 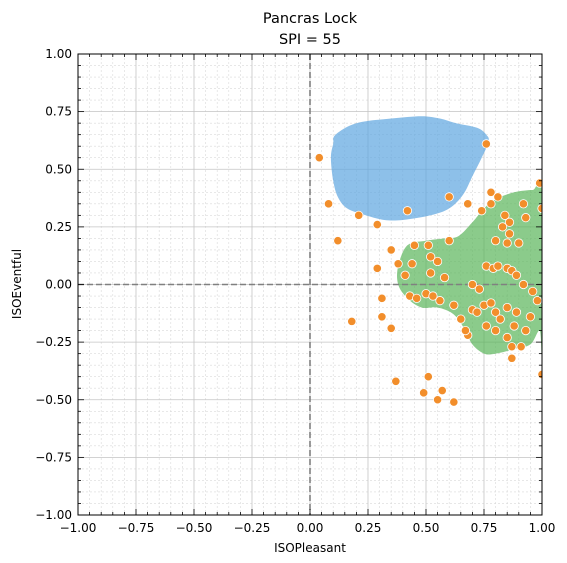 What do you see at coordinates (194, 528) in the screenshot?
I see `x-tick-label: −0.50` at bounding box center [194, 528].